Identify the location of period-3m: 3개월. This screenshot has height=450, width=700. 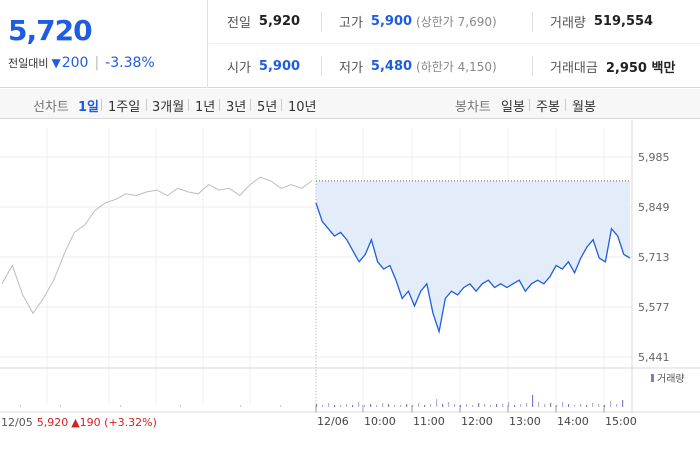
(168, 107).